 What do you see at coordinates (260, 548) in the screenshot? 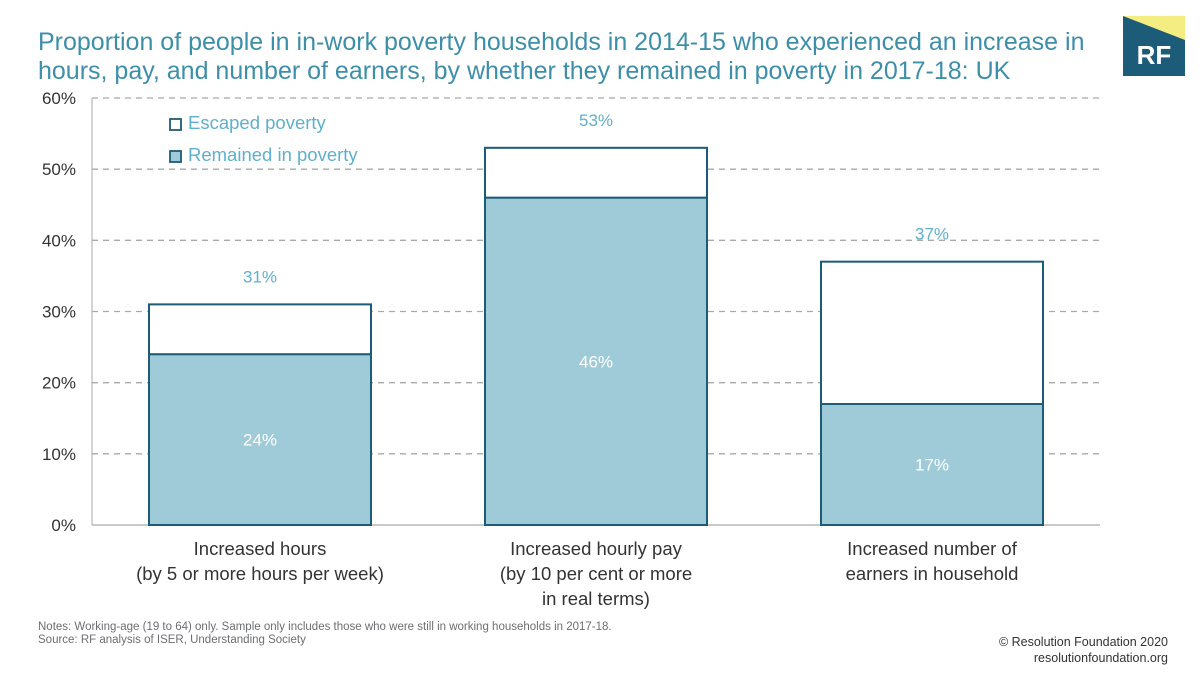
I see `x-category-label: Increased hours` at bounding box center [260, 548].